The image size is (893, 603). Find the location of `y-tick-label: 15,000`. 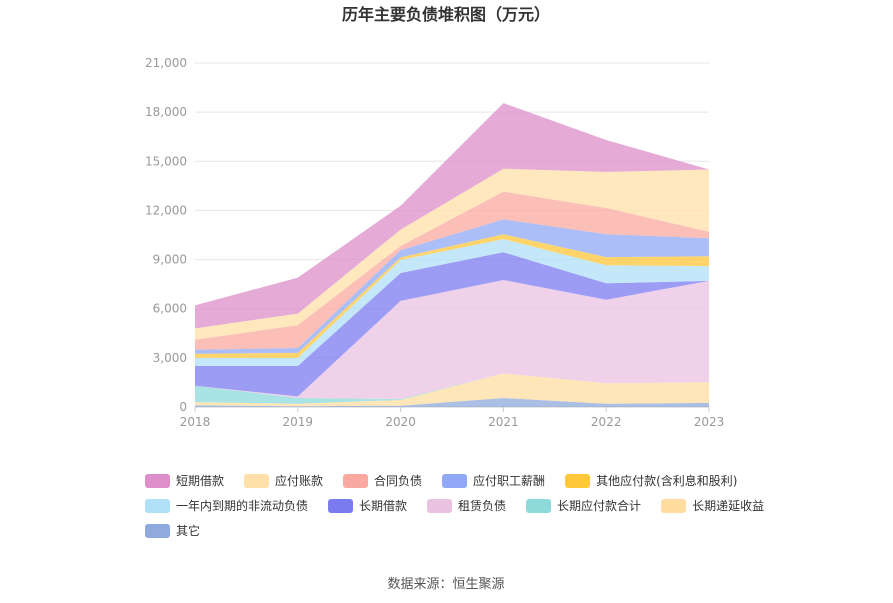

y-tick-label: 15,000 is located at coordinates (166, 161).